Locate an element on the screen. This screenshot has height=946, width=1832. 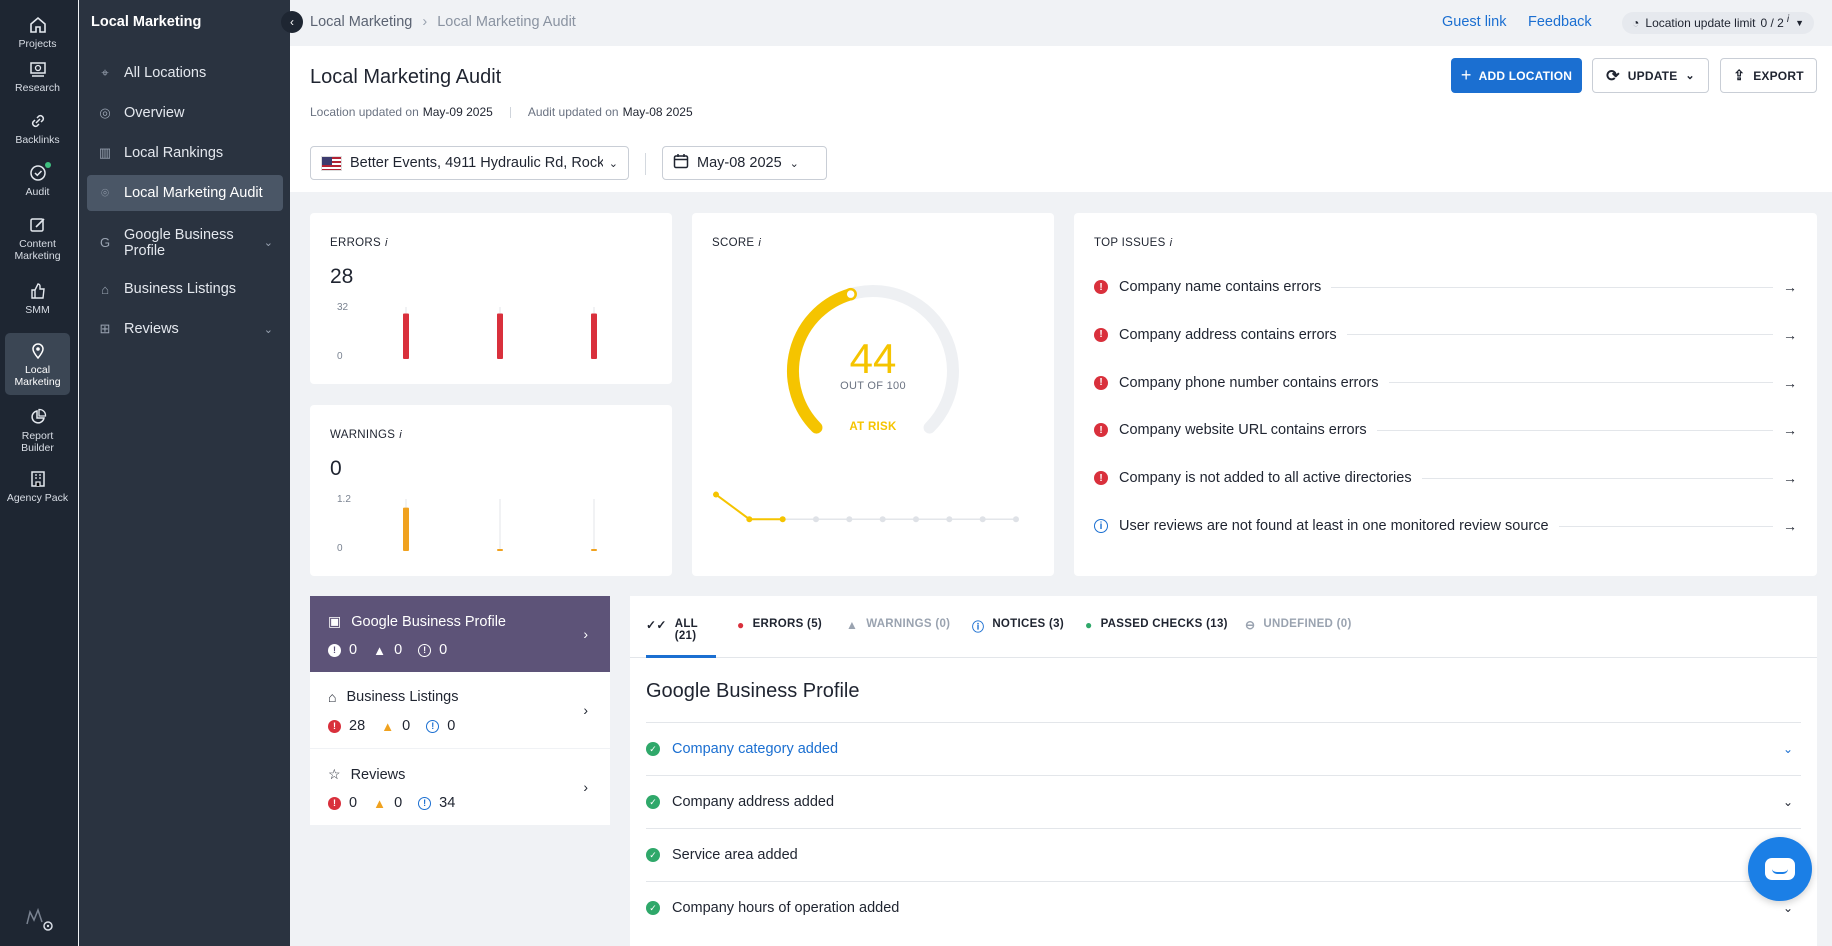
info-icon: i is located at coordinates (760, 243).